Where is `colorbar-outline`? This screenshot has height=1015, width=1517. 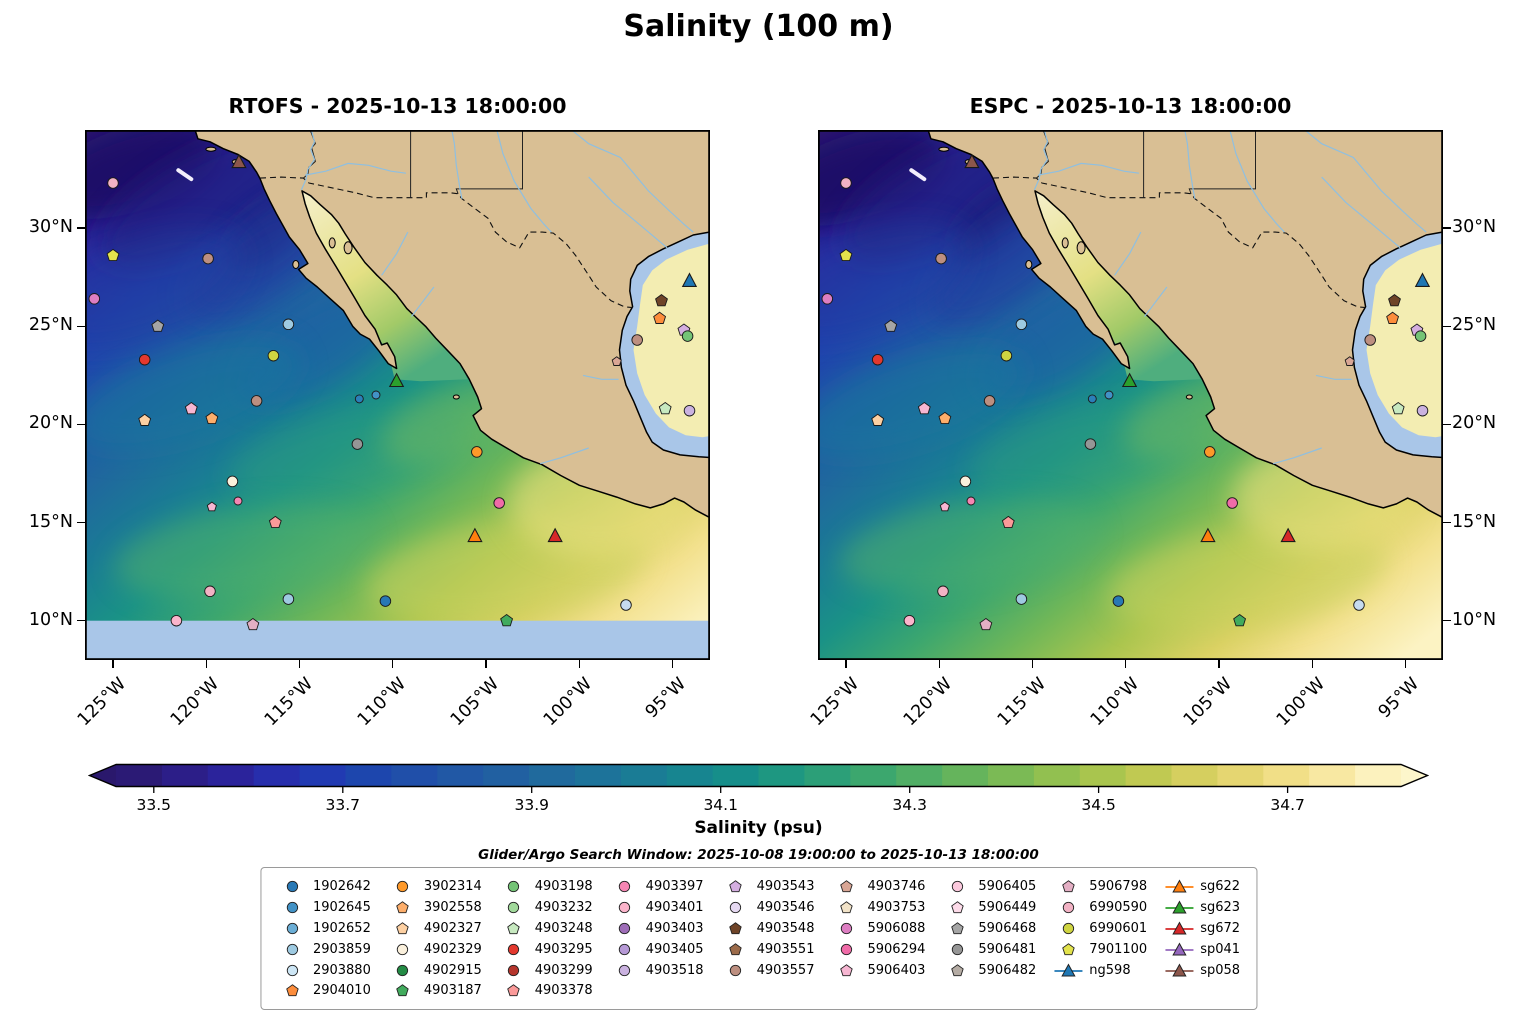
colorbar-outline is located at coordinates (758, 775).